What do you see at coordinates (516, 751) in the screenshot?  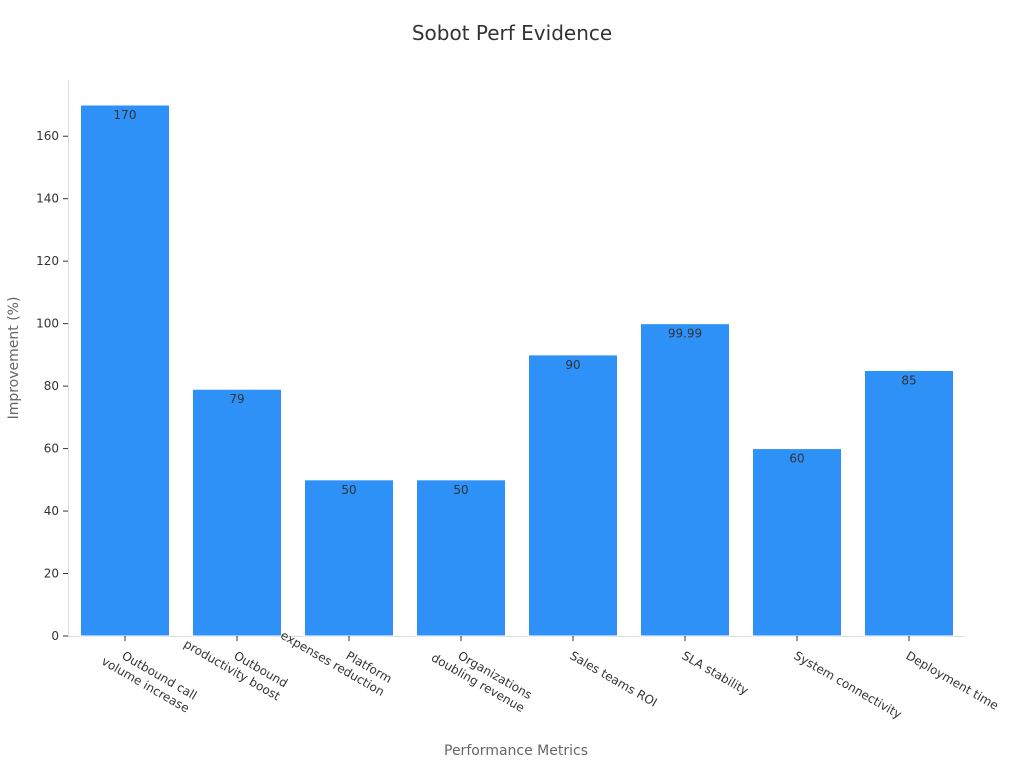 I see `x-axis-title: Performance Metrics` at bounding box center [516, 751].